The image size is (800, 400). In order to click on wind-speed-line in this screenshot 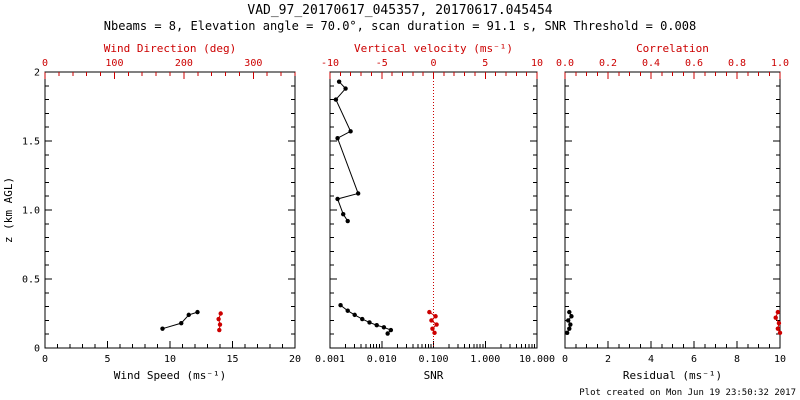, I will do `click(180, 320)`.